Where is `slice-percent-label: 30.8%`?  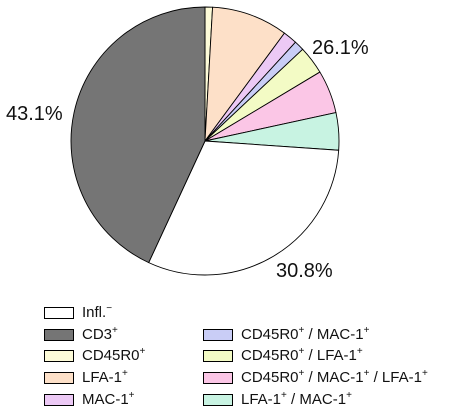
slice-percent-label: 30.8% is located at coordinates (304, 271).